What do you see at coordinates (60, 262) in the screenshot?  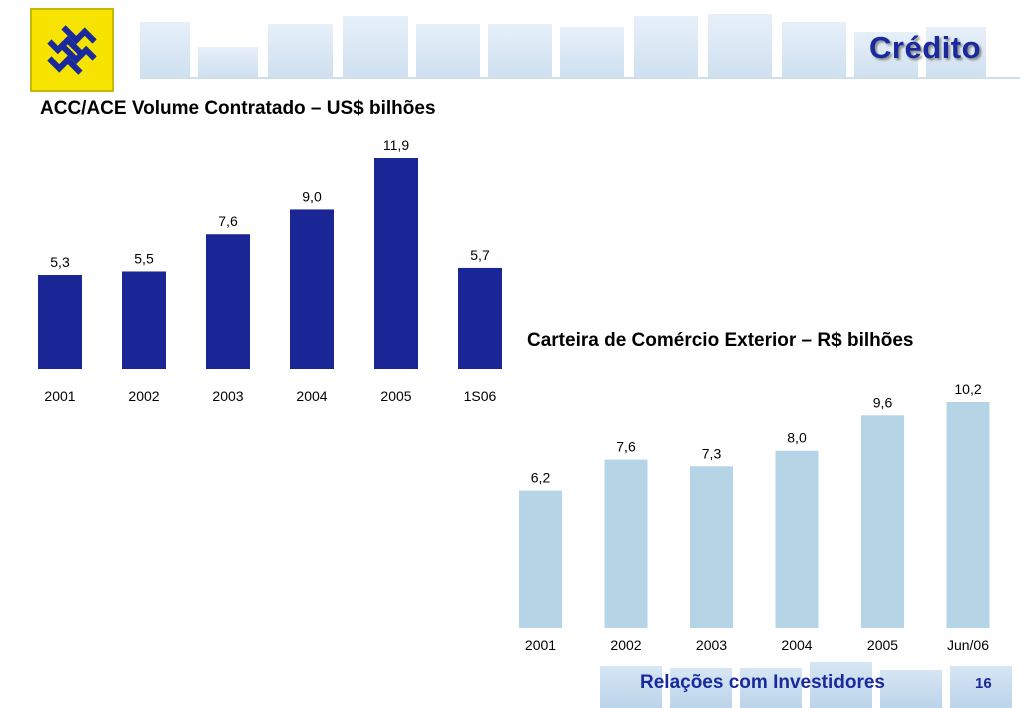 I see `chart1-value-label: 5,3` at bounding box center [60, 262].